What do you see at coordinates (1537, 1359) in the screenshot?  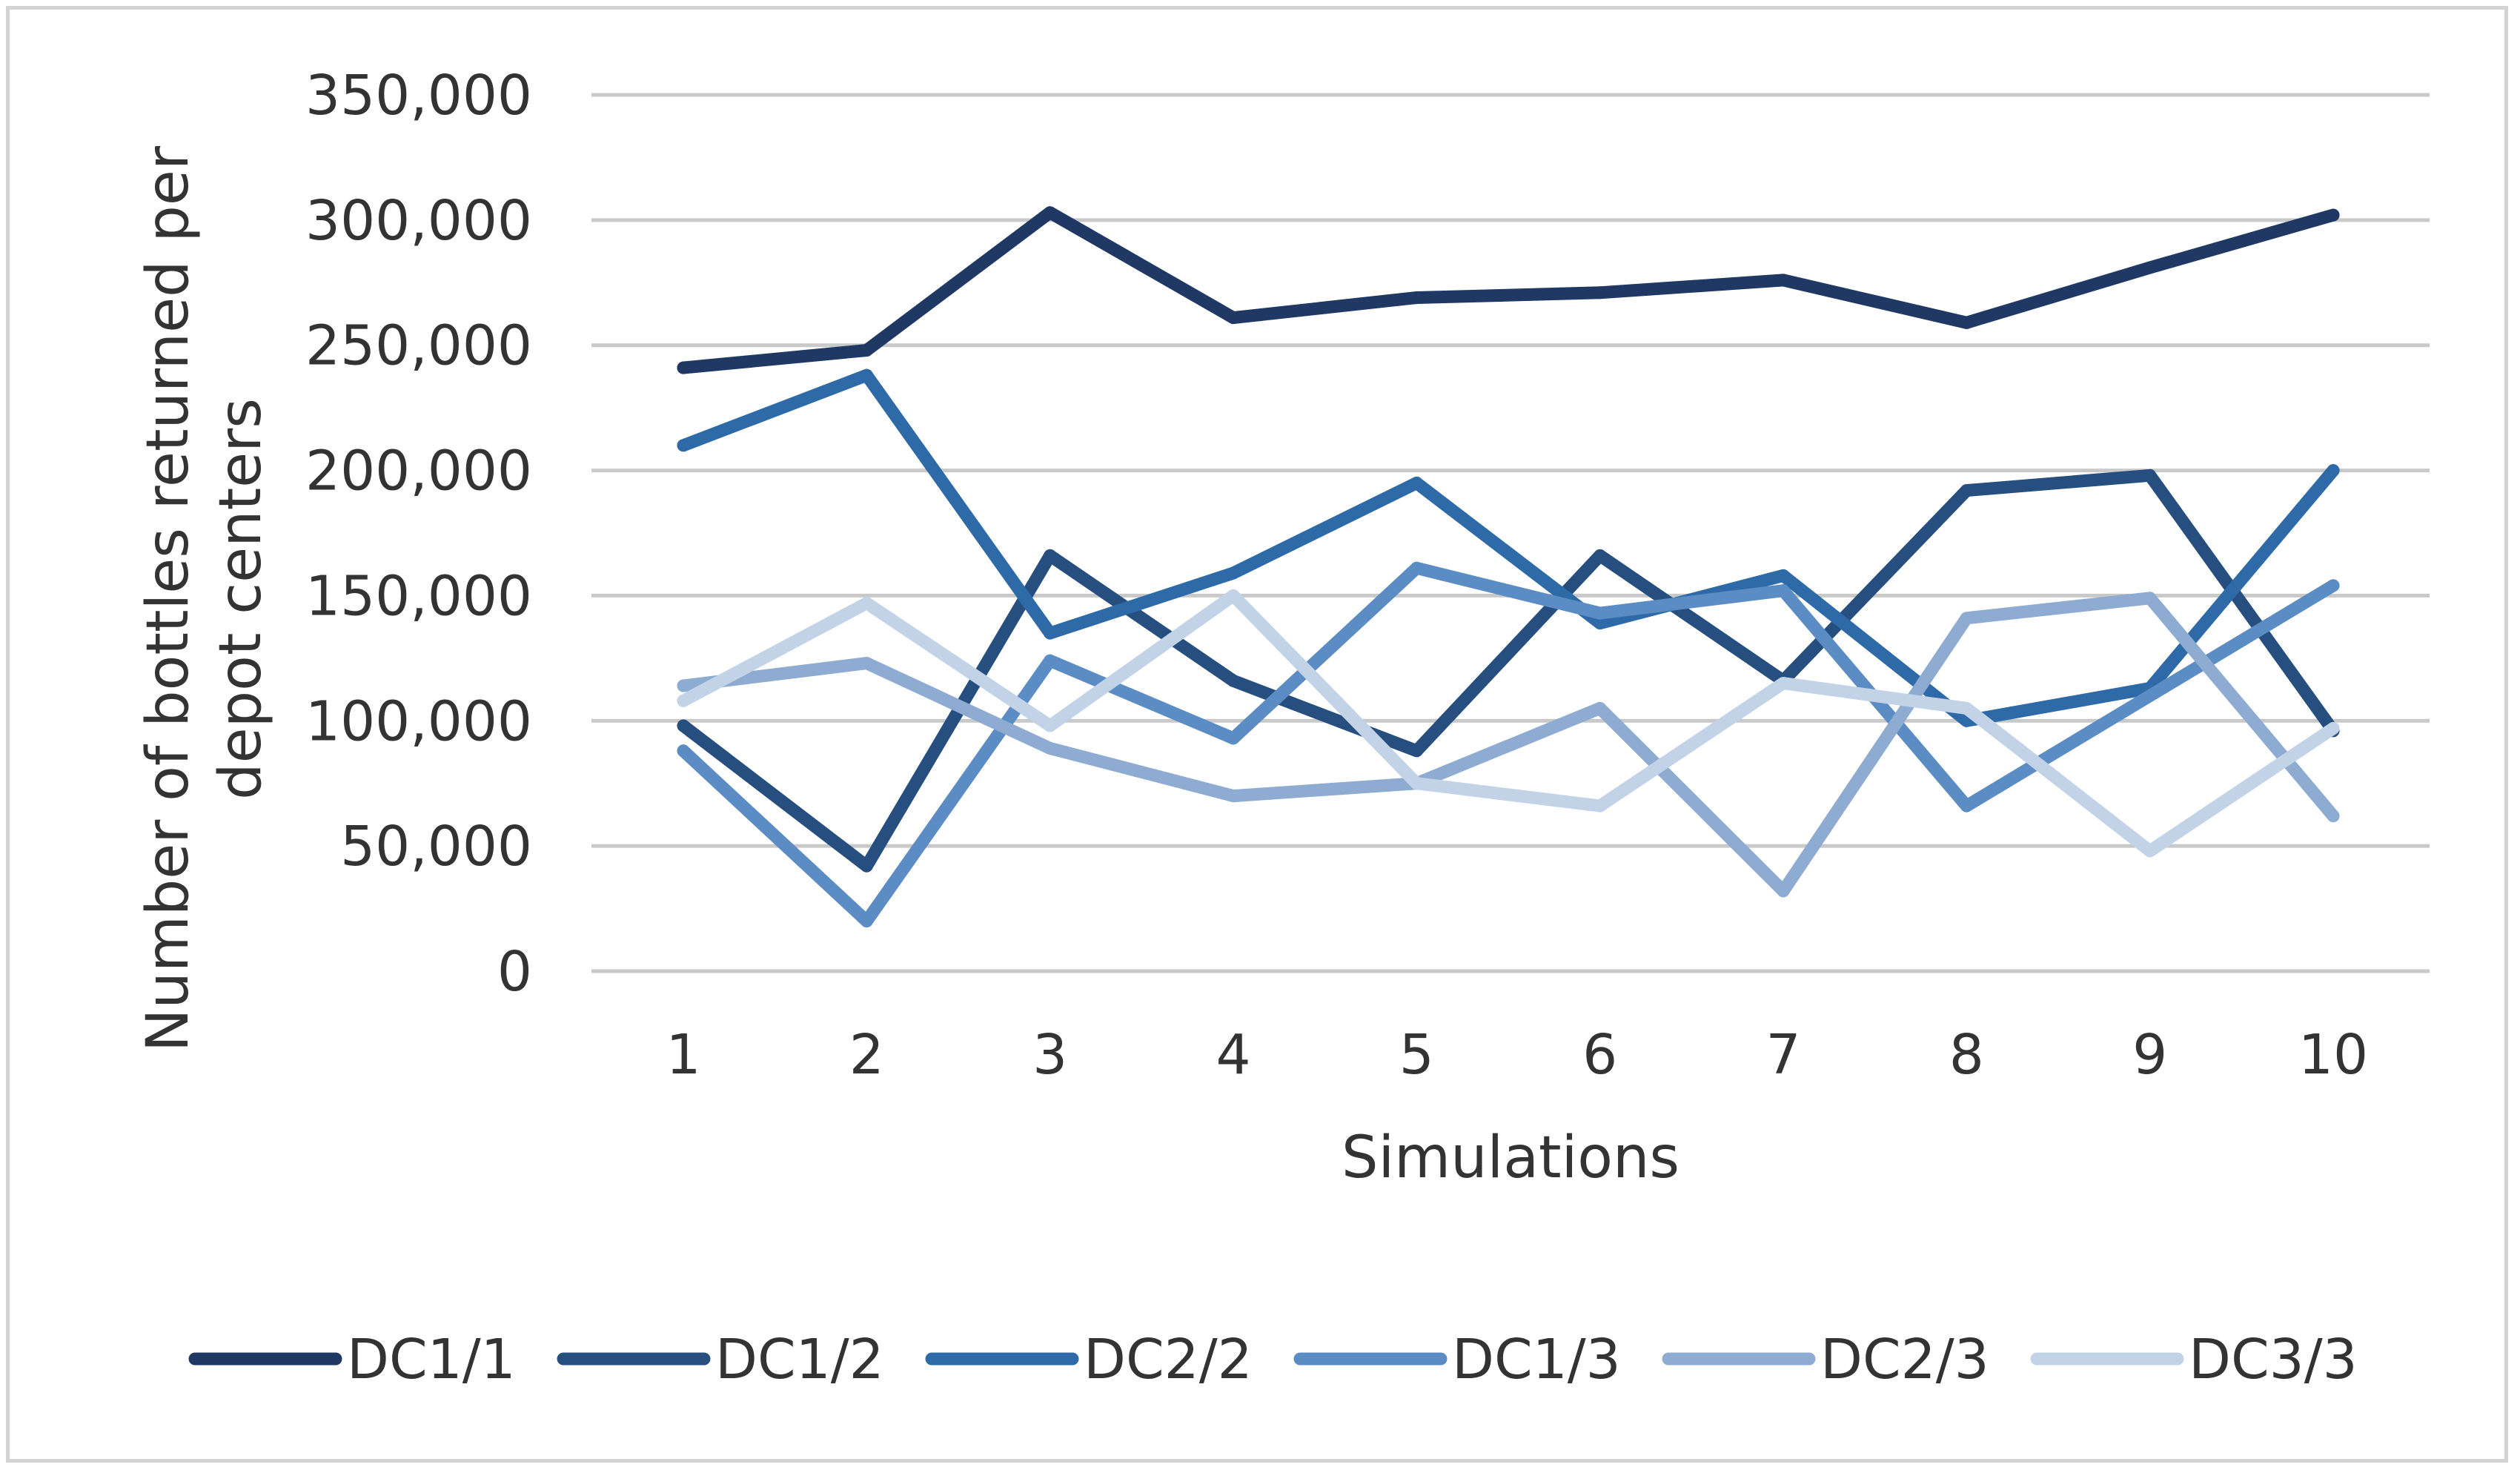 I see `legend-label-DC1-3: DC1/3` at bounding box center [1537, 1359].